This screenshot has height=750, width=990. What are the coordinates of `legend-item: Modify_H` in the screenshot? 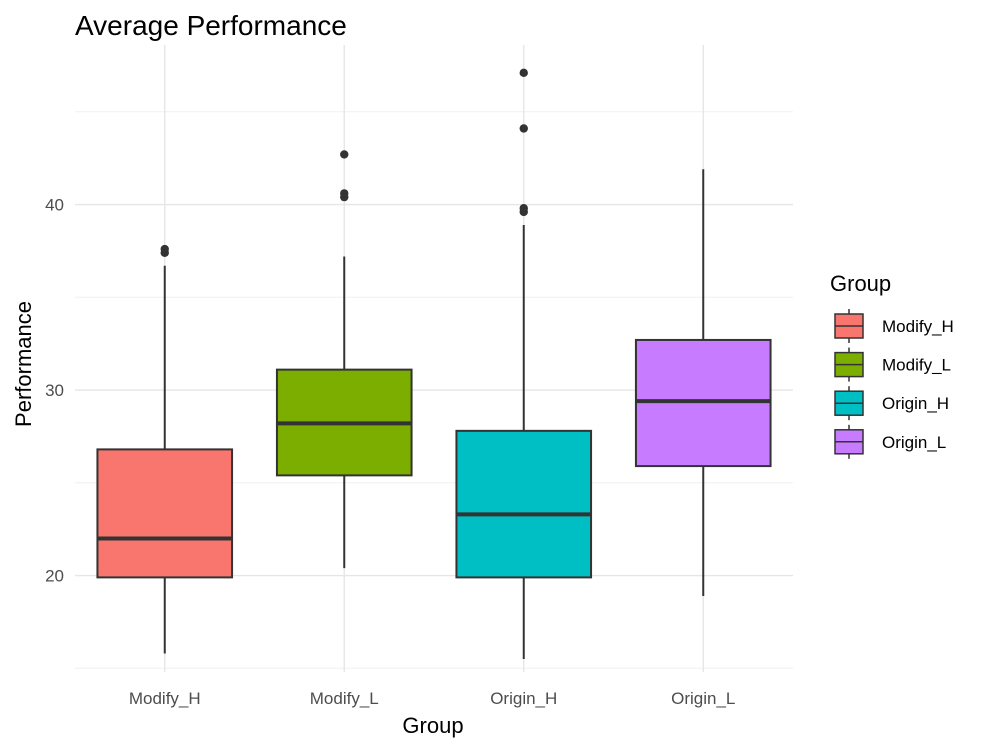 It's located at (894, 326).